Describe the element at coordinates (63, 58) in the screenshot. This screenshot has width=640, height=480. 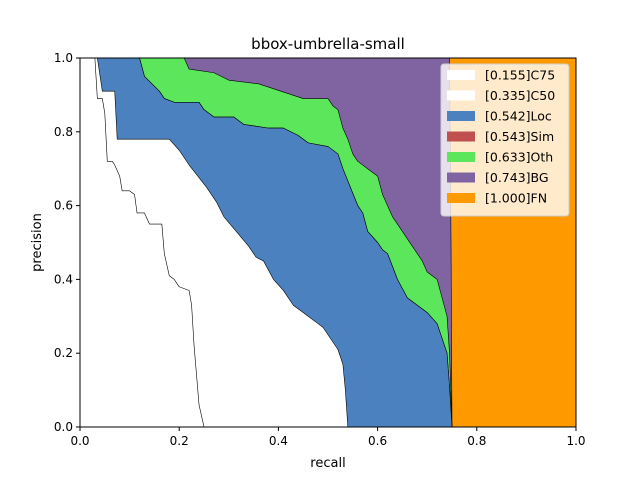
I see `y-tick-label: 1.0` at that location.